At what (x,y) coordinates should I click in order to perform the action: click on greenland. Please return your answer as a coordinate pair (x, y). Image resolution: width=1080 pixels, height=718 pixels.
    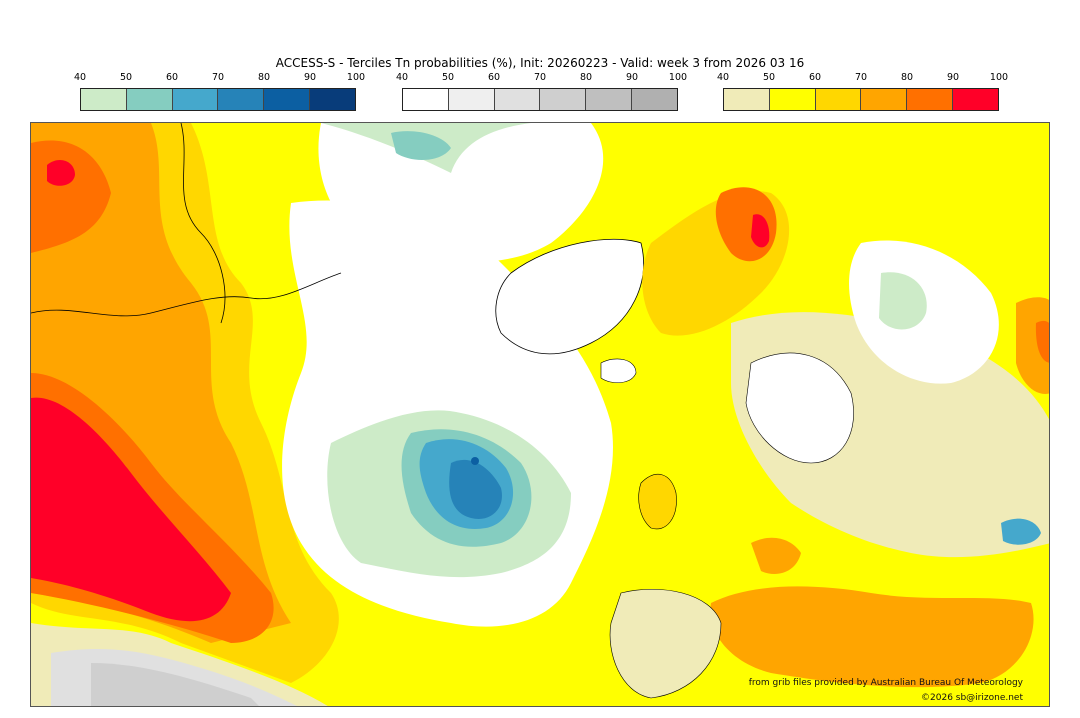
    Looking at the image, I should click on (569, 296).